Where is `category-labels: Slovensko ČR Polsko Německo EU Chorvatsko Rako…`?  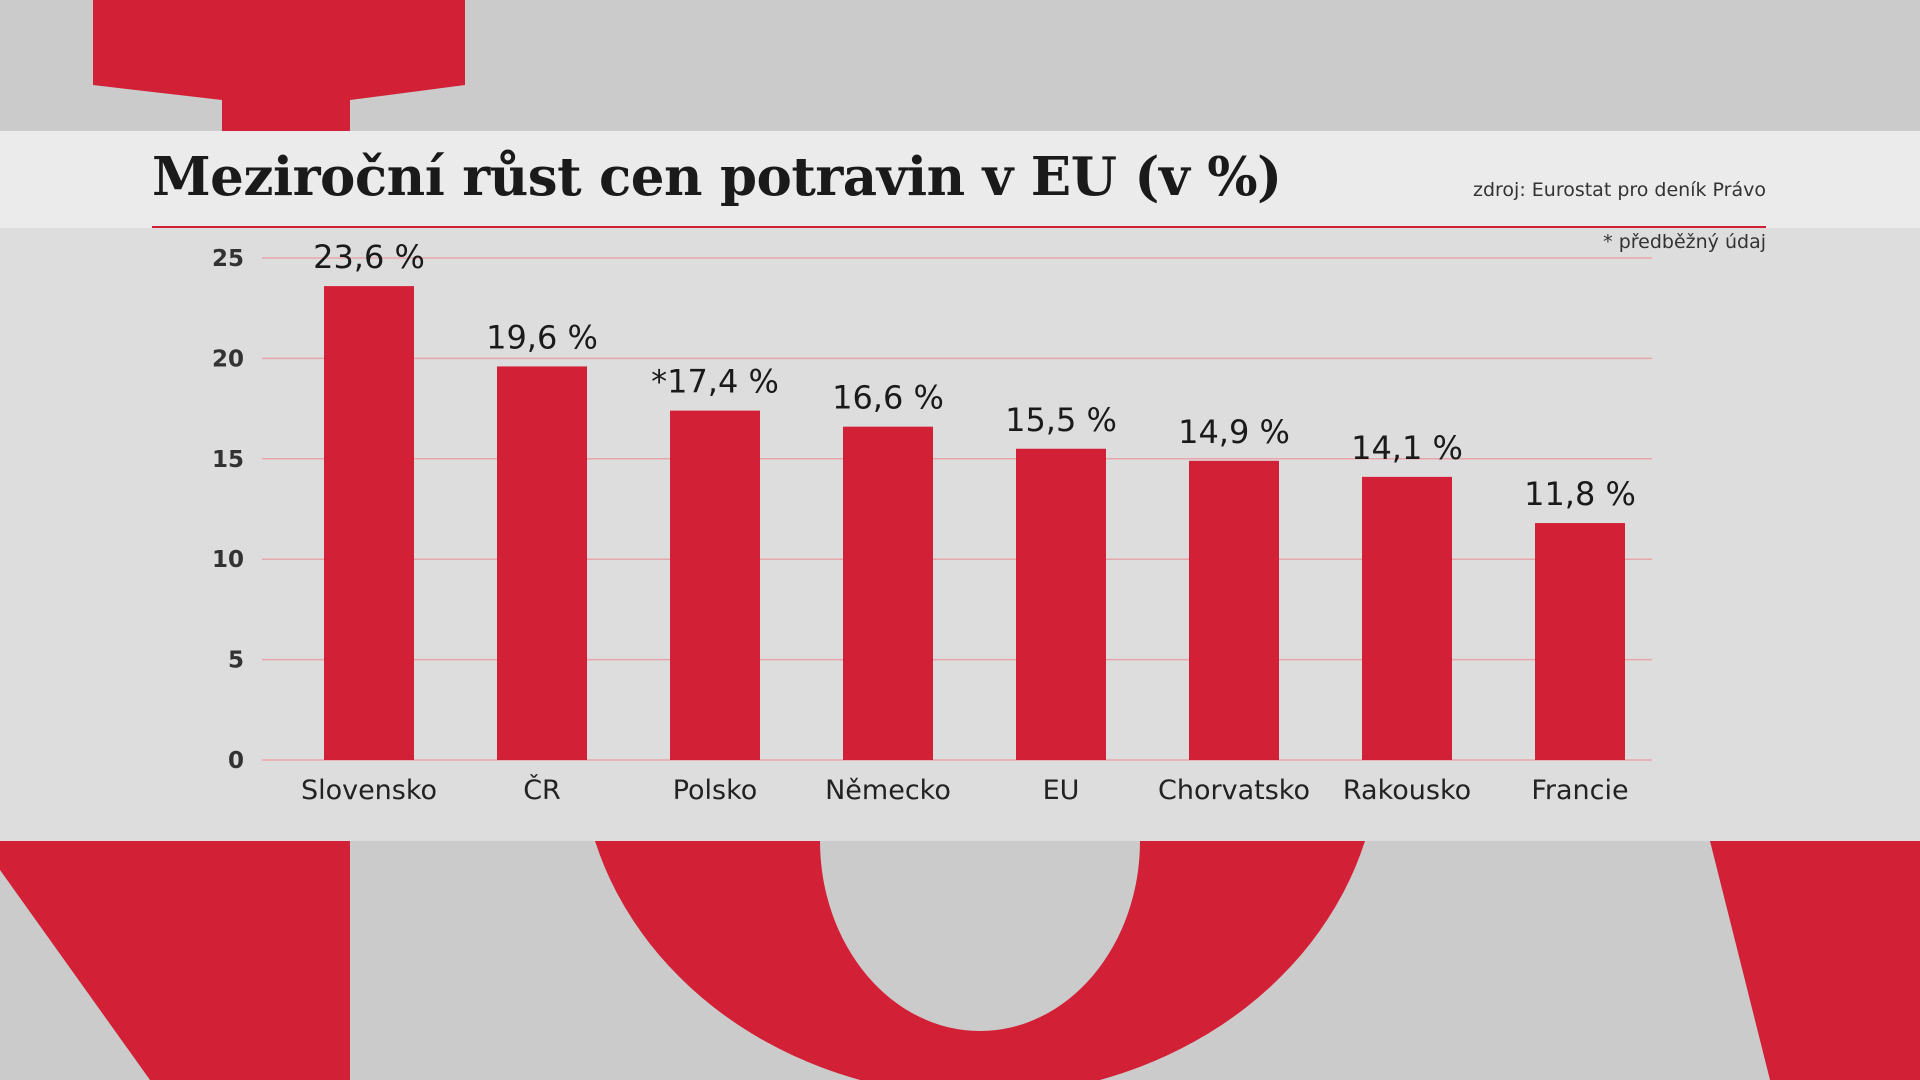
category-labels: Slovensko ČR Polsko Německo EU Chorvatsko Rako… is located at coordinates (965, 790).